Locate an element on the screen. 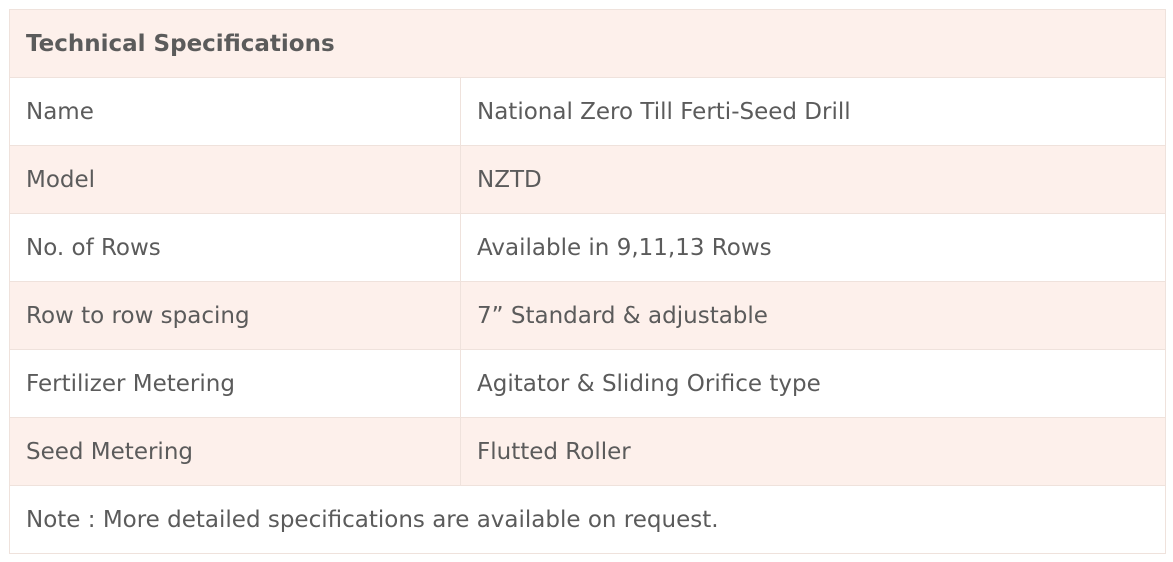  spec-label: Fertilizer Metering is located at coordinates (235, 383).